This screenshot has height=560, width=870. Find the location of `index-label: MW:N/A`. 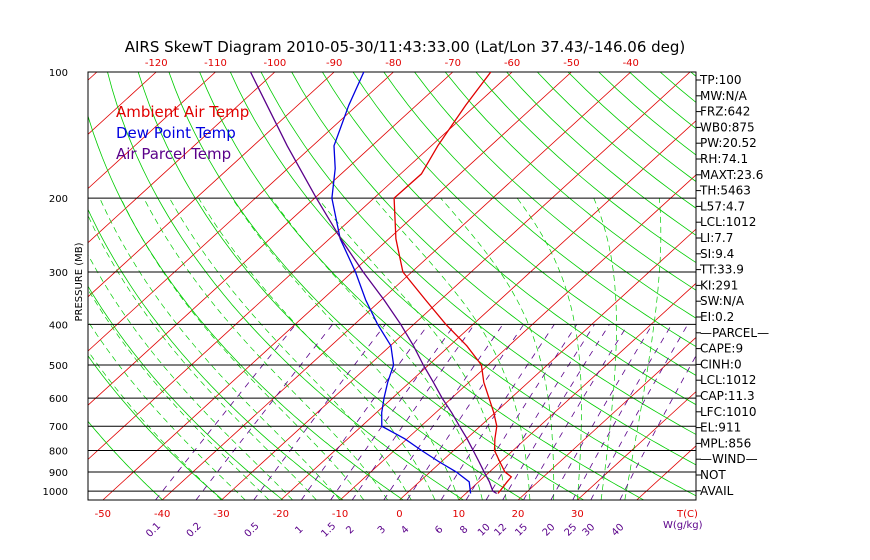

index-label: MW:N/A is located at coordinates (724, 96).